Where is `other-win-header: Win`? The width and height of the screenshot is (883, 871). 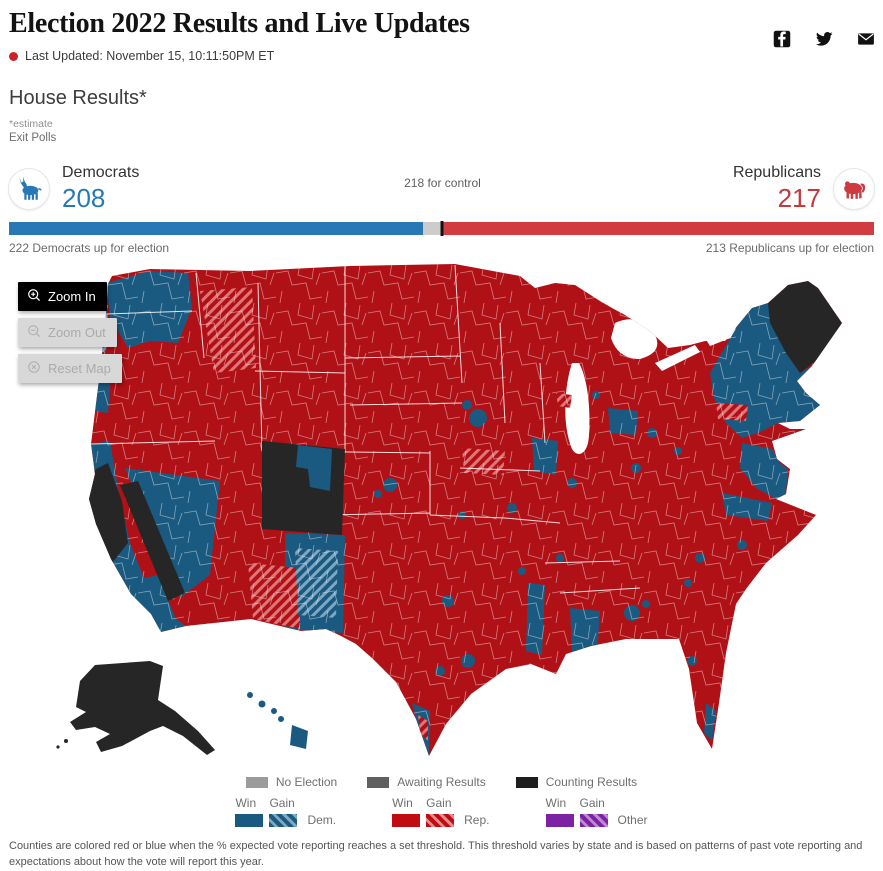 other-win-header: Win is located at coordinates (556, 803).